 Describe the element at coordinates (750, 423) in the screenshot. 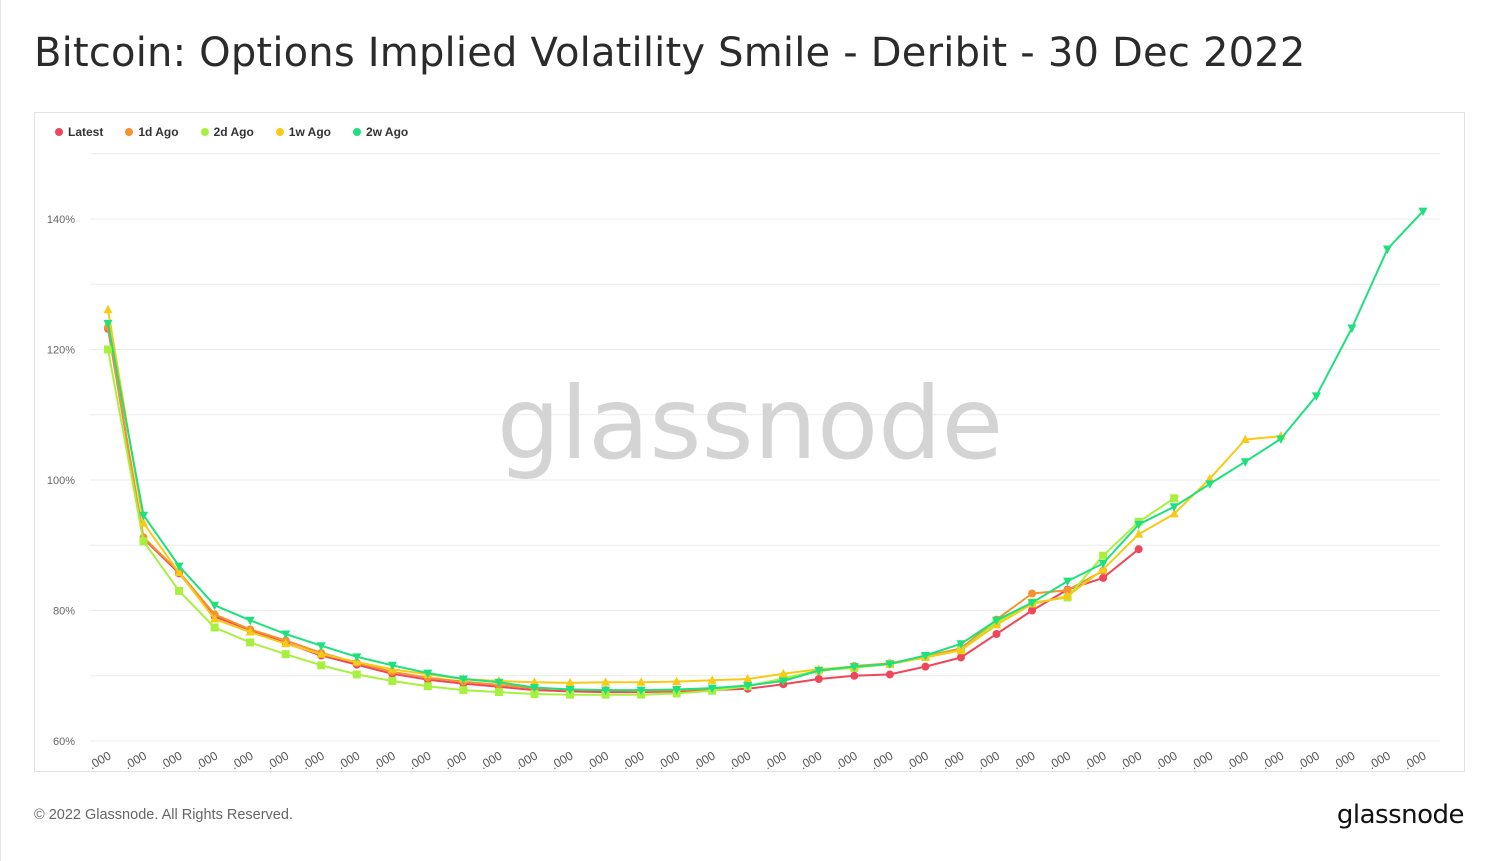

I see `watermark: glassnode` at that location.